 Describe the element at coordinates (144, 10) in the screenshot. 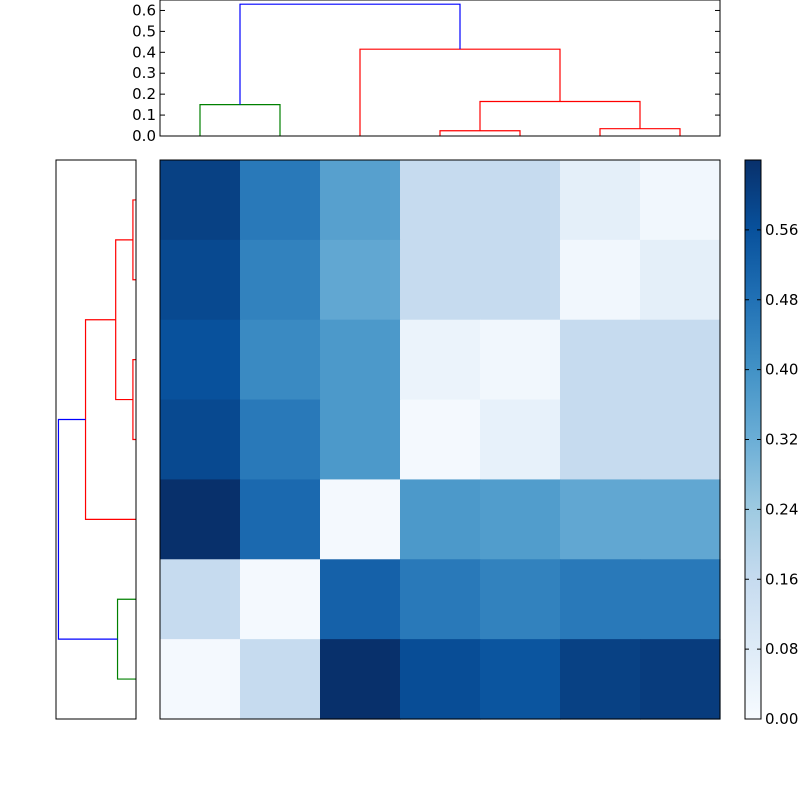

I see `top-dendrogram-tick-label: 0.6` at that location.